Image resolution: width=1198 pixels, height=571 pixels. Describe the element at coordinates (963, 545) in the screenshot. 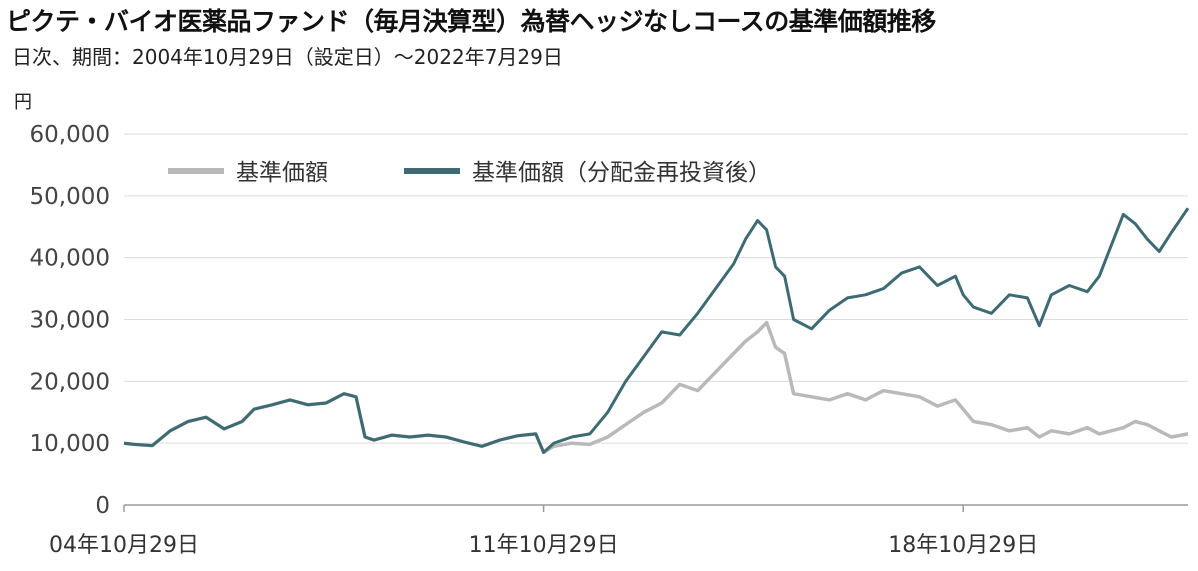

I see `x-tick-label: 18年10月29日` at that location.